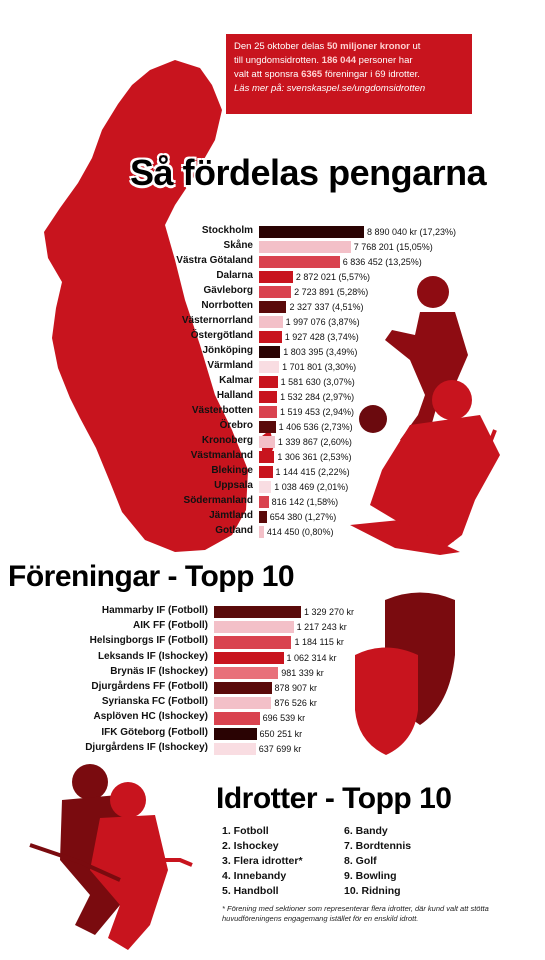  I want to click on bar-label: Syrianska FC (Fotboll), so click(154, 702).